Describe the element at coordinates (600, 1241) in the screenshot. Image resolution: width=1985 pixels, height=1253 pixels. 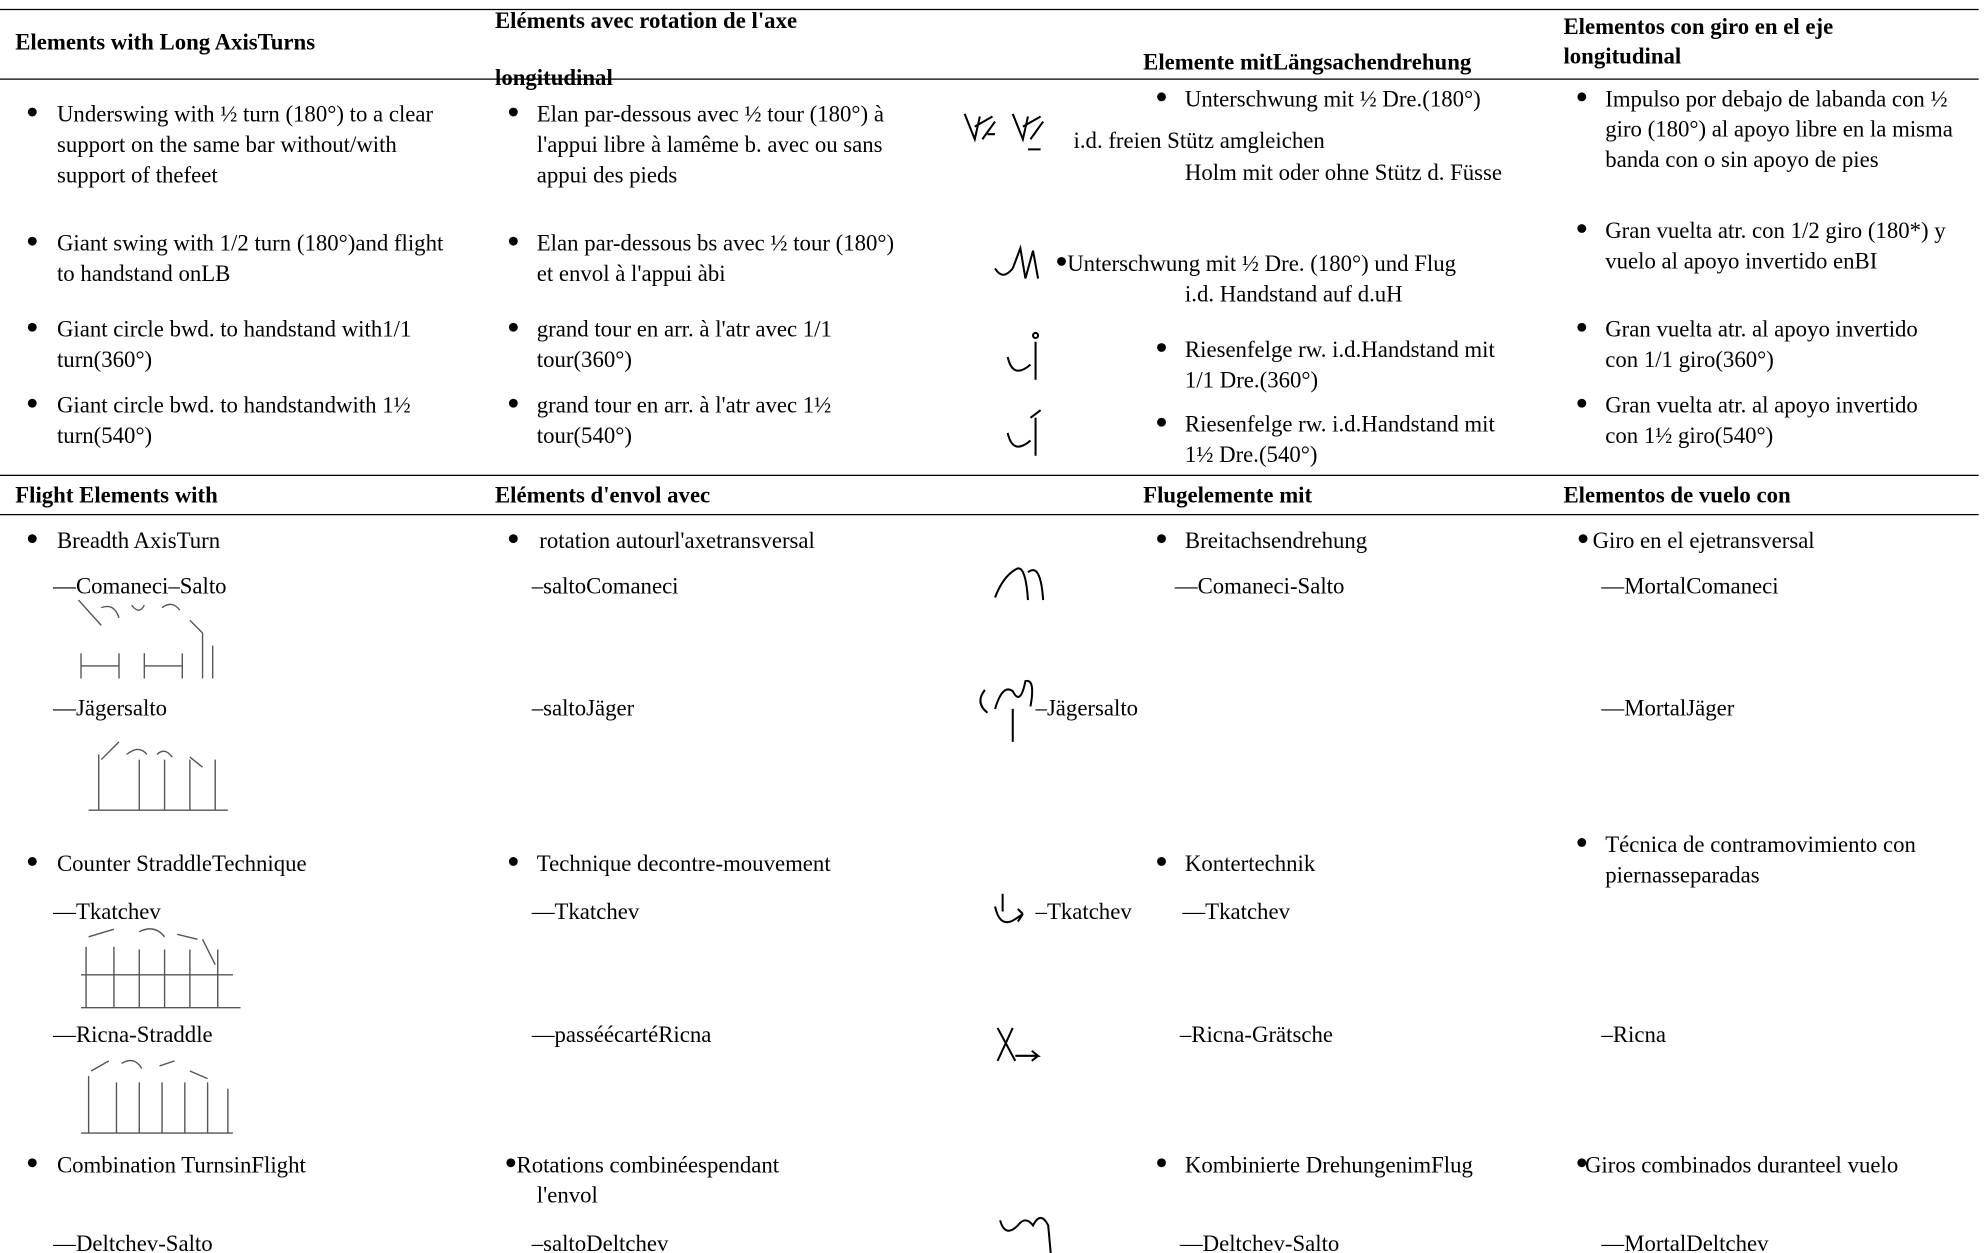
I see `cell-text: –saltoDeltchev` at that location.